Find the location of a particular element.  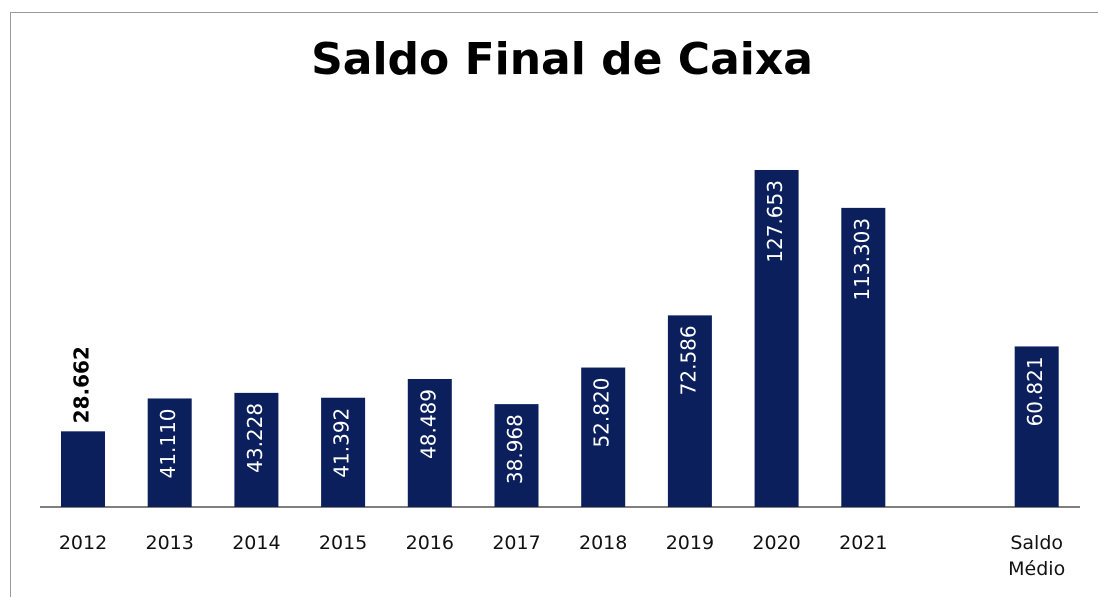

value-label: 48.489 is located at coordinates (428, 424).